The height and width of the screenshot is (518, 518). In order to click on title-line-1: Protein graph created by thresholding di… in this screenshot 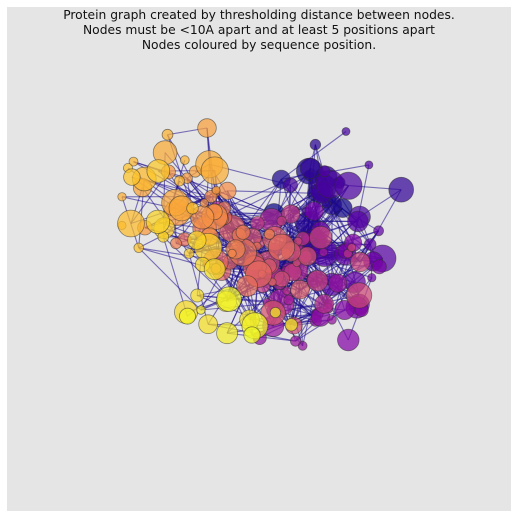, I will do `click(259, 15)`.